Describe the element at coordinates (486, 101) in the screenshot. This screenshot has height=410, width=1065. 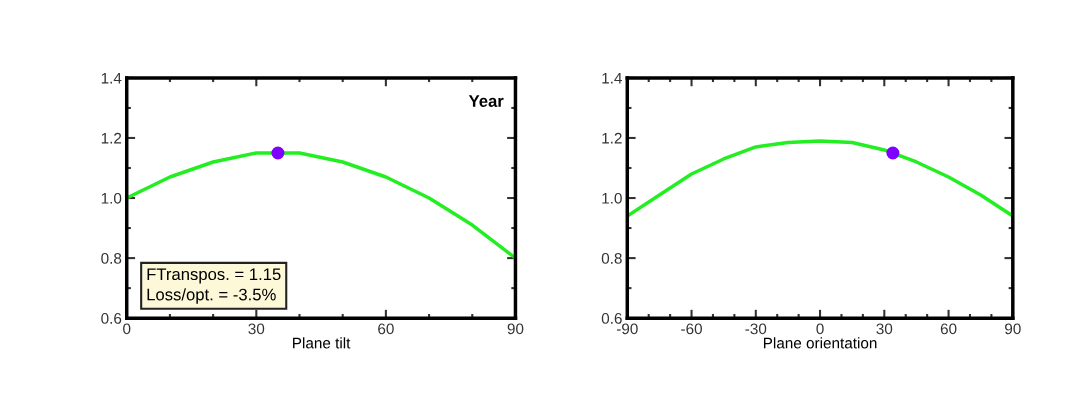
I see `annotation: Year` at that location.